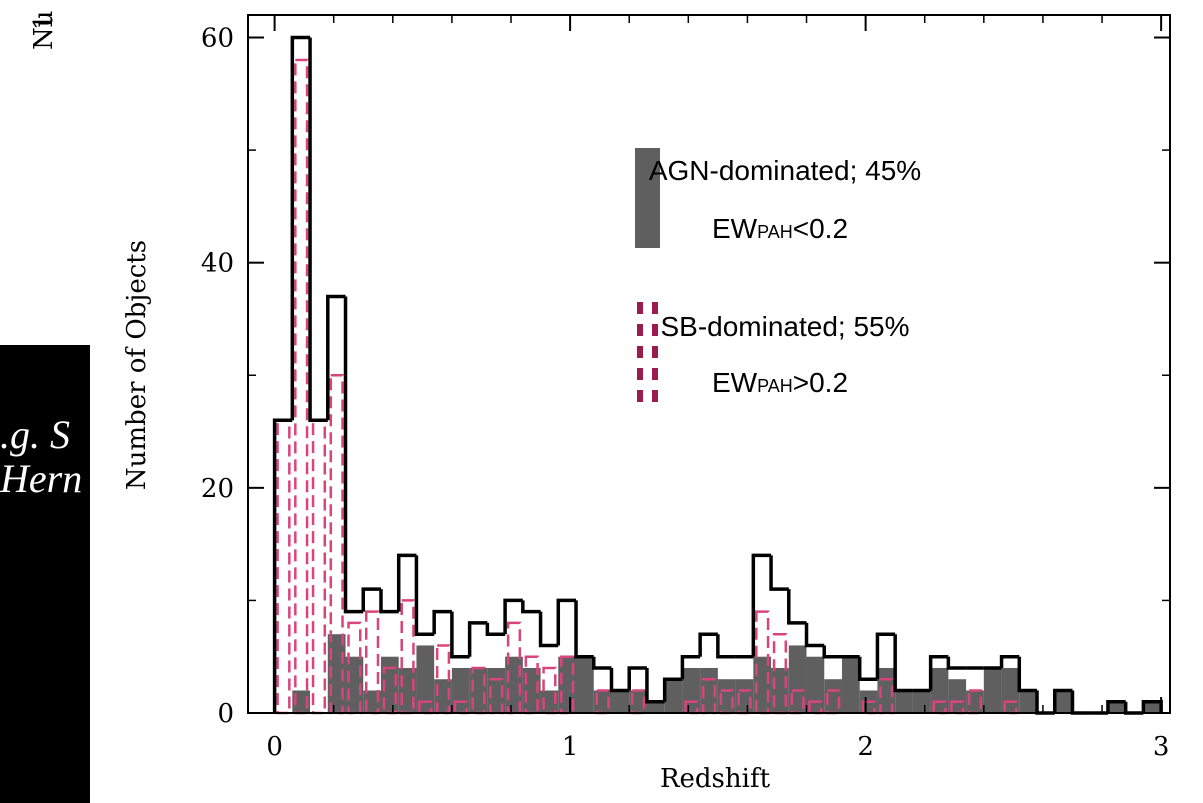  Describe the element at coordinates (41, 478) in the screenshot. I see `quote-line: Hern` at that location.